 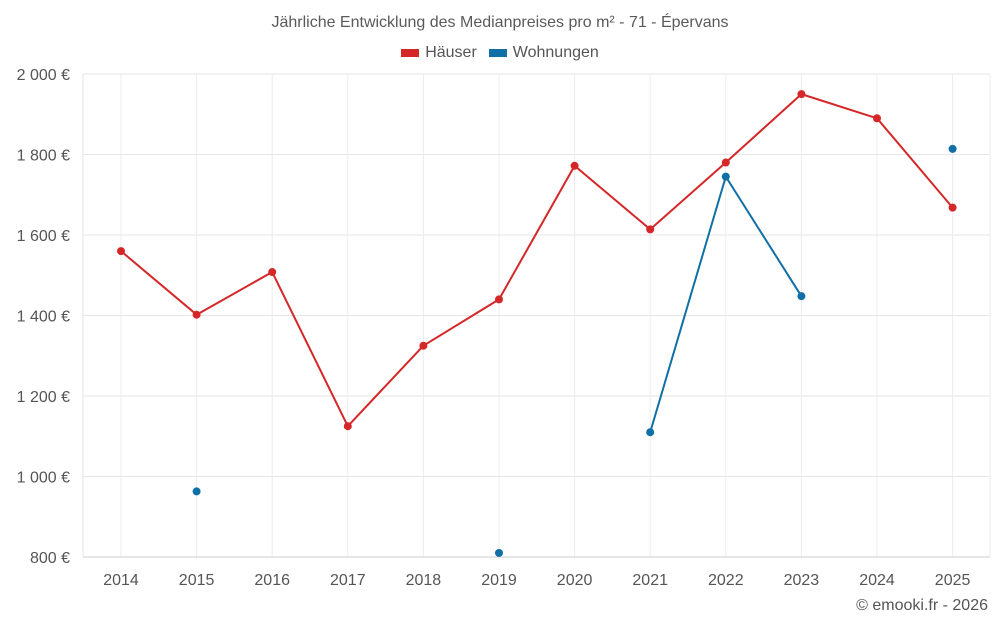 I want to click on y-tick-label: 1 200 €, so click(x=43, y=397).